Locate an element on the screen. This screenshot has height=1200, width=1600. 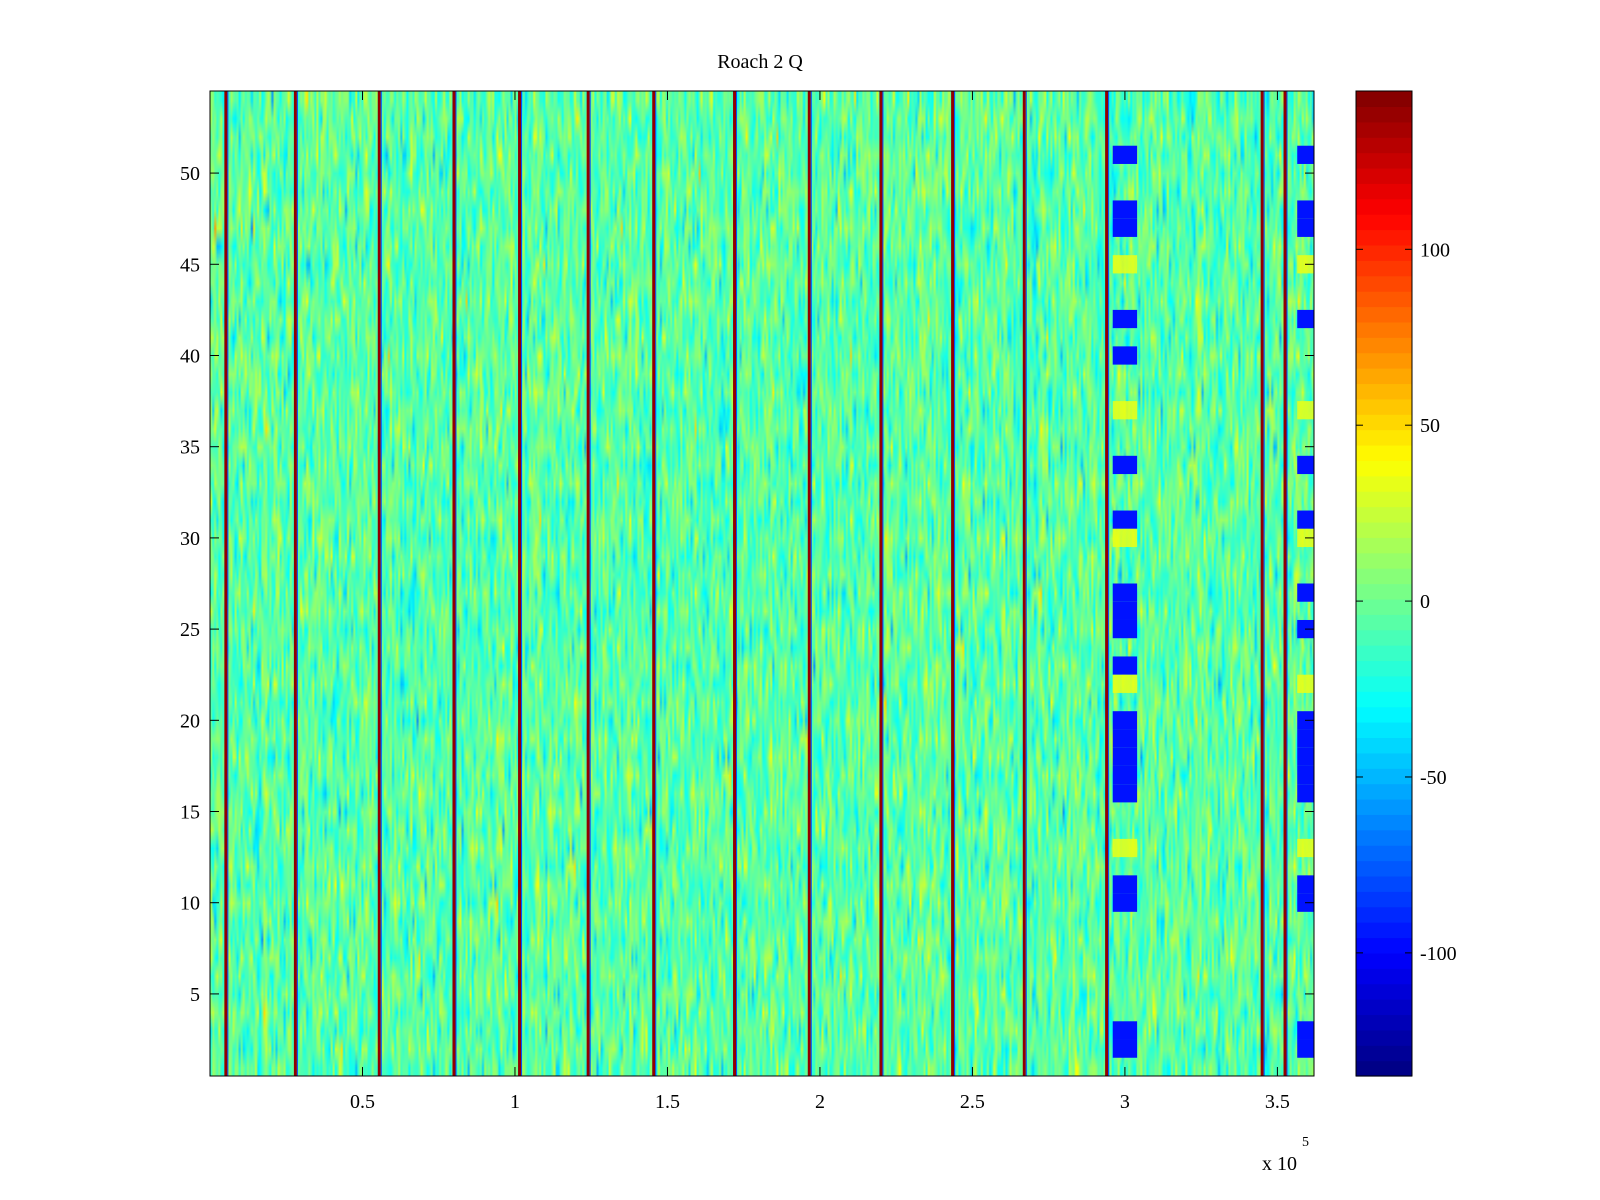
colorbar-tick-label: 100 is located at coordinates (1435, 250).